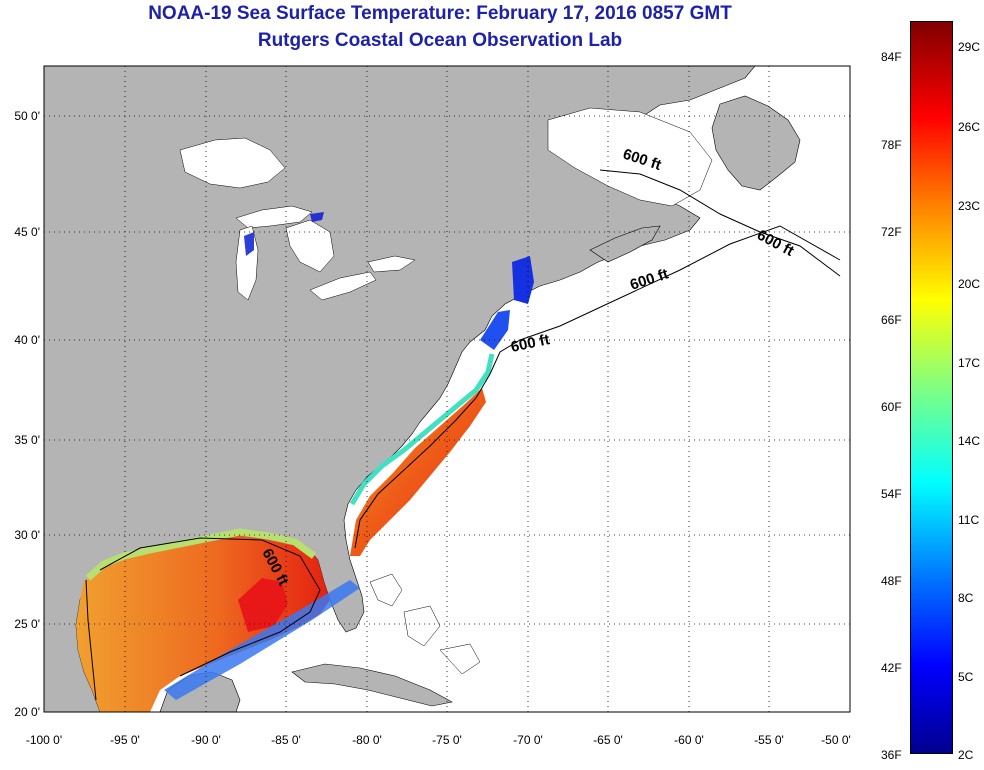 The height and width of the screenshot is (770, 984). Describe the element at coordinates (891, 232) in the screenshot. I see `colorbar-f-label: 72F` at that location.